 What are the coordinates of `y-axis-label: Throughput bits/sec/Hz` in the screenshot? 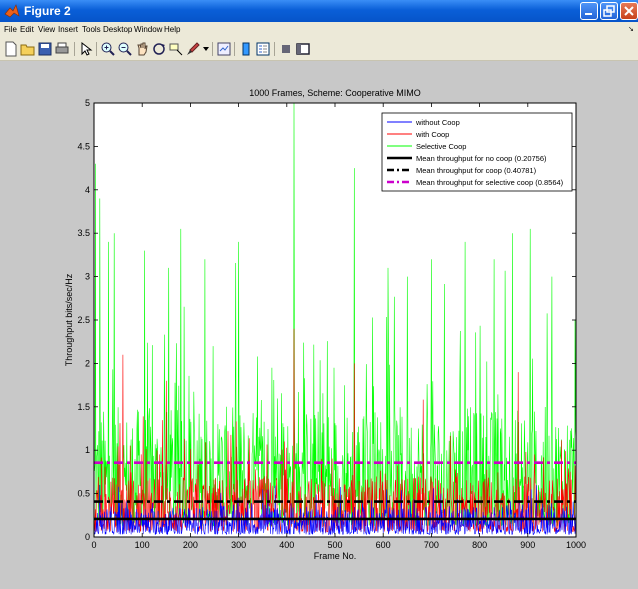 It's located at (69, 319).